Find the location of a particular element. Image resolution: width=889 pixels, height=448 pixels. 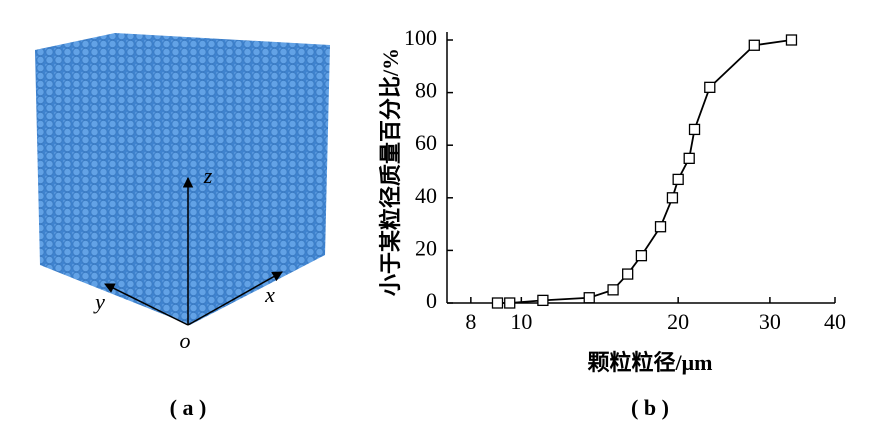

caption: ( a ) is located at coordinates (188, 407).